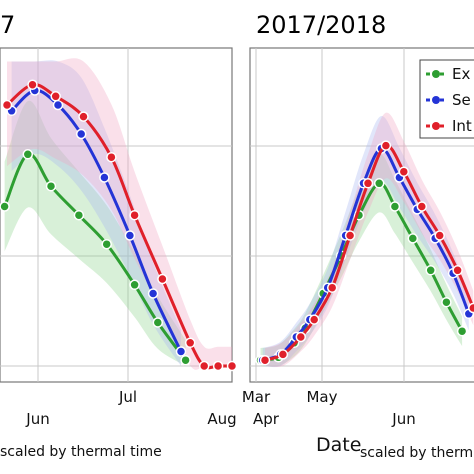  Describe the element at coordinates (256, 397) in the screenshot. I see `right-xtick-mar: Mar` at that location.